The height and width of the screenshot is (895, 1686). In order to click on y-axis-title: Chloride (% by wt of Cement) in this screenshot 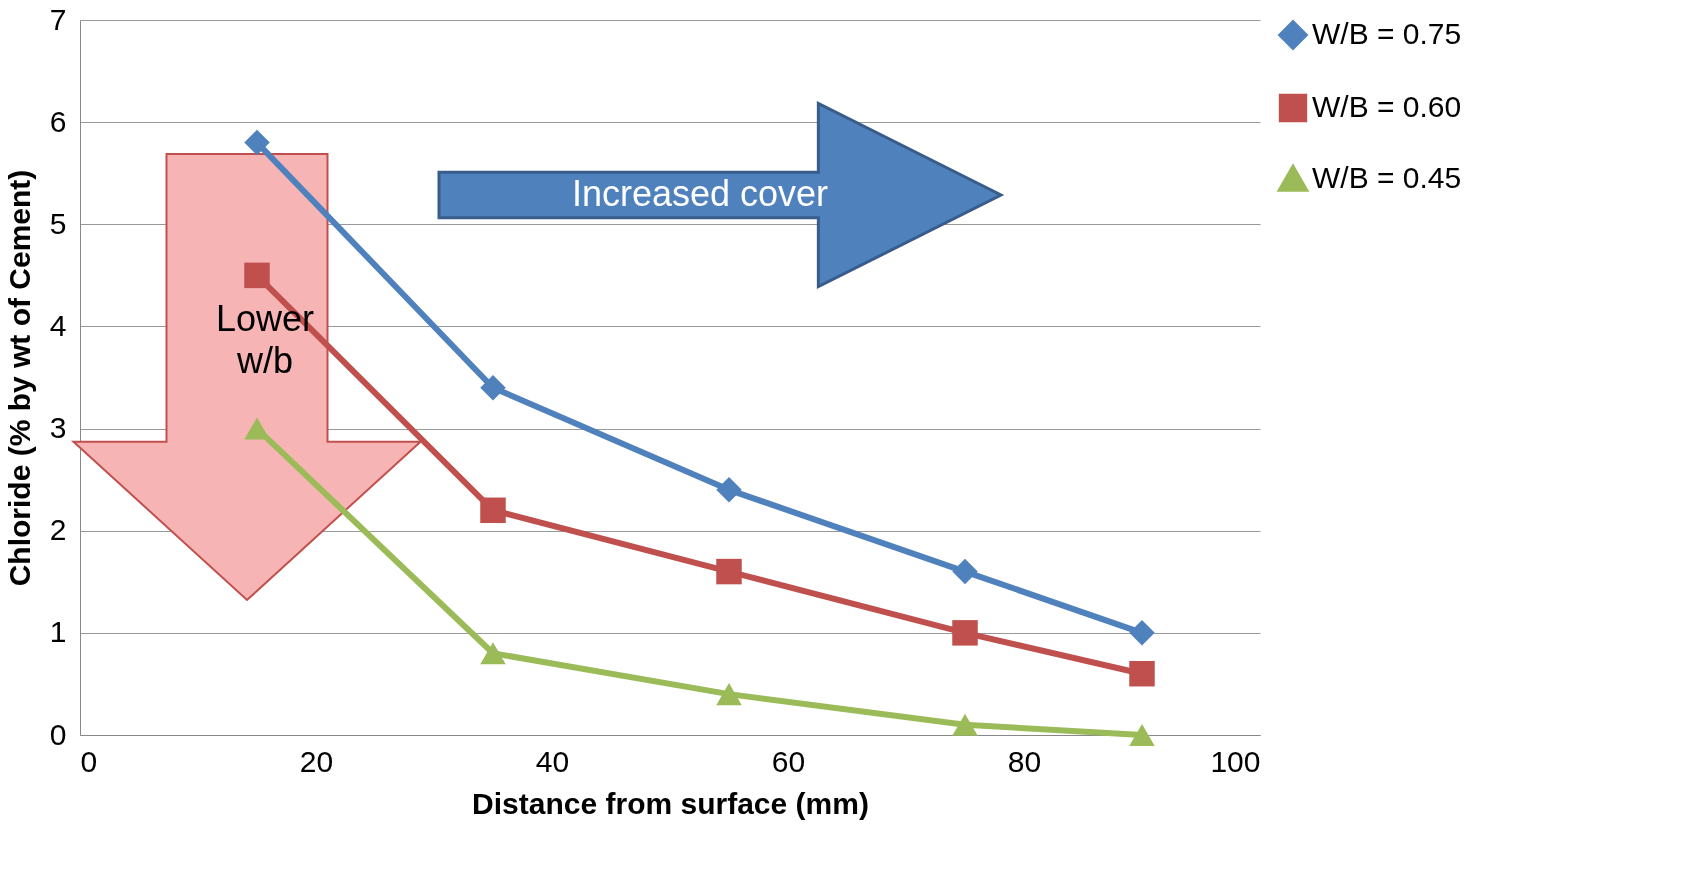, I will do `click(19, 378)`.